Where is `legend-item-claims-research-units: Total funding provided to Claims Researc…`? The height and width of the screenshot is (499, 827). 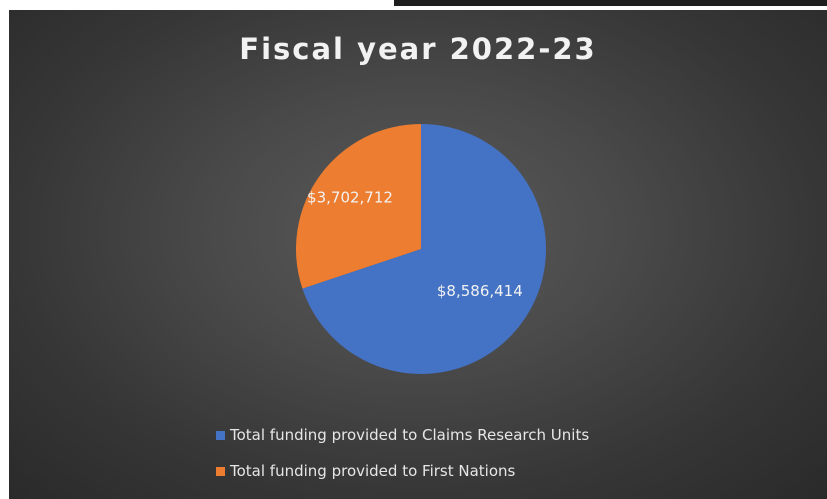 legend-item-claims-research-units: Total funding provided to Claims Researc… is located at coordinates (402, 435).